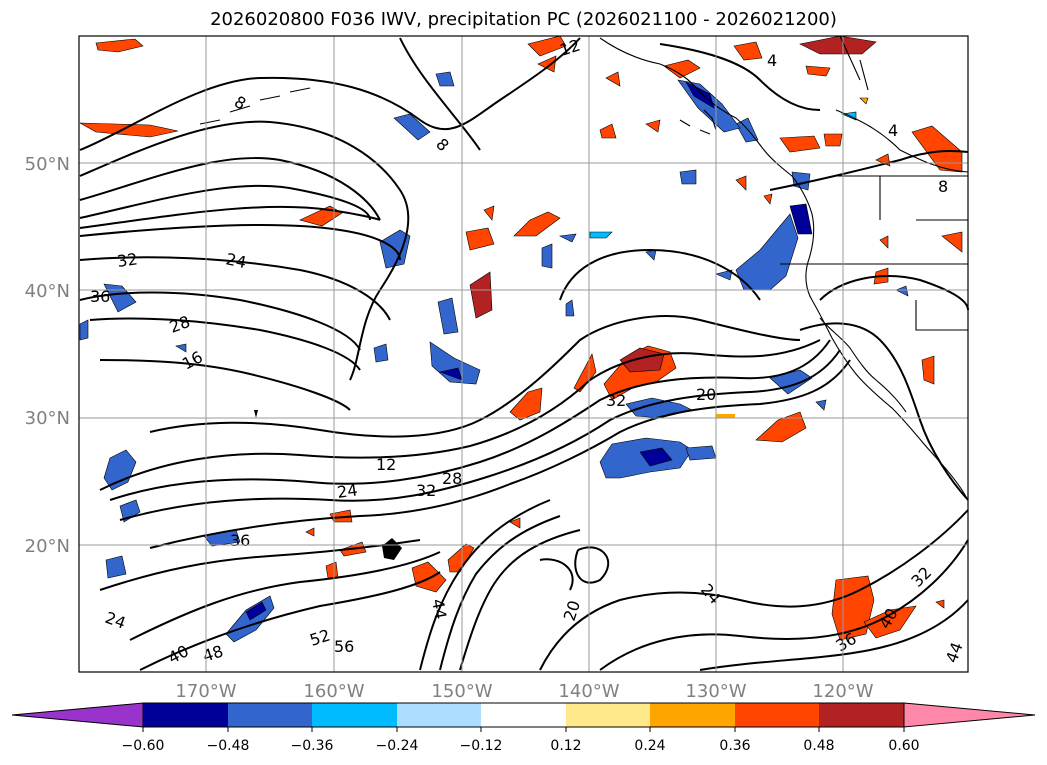 This screenshot has height=765, width=1047. Describe the element at coordinates (344, 646) in the screenshot. I see `svg-text: 56` at that location.